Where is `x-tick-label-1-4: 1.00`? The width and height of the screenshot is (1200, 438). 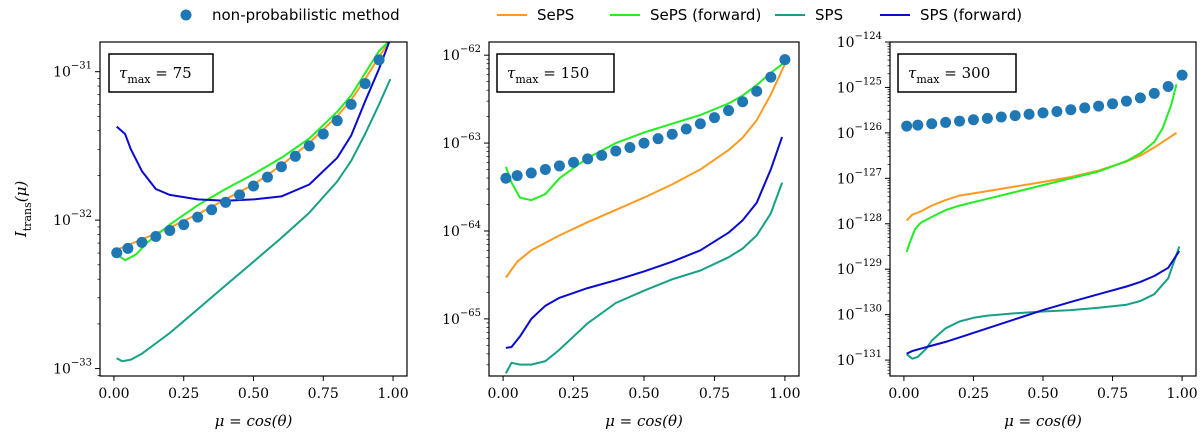
x-tick-label-1-4: 1.00 is located at coordinates (392, 394).